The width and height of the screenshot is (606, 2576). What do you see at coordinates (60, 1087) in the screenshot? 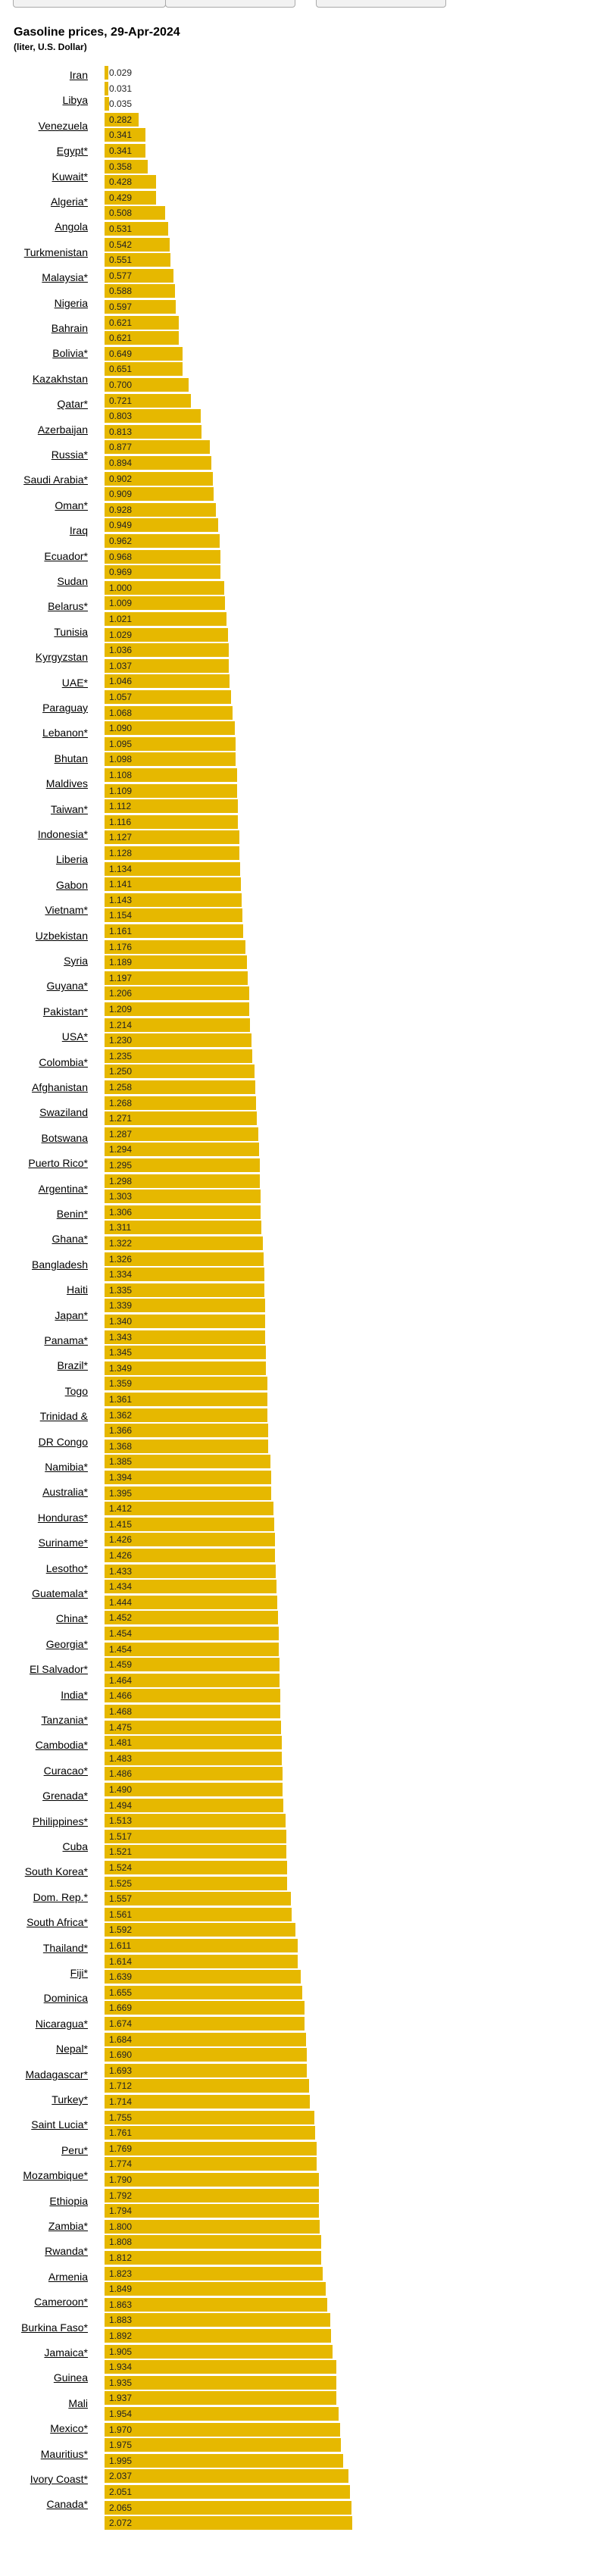
I see `country-link: Afghanistan` at bounding box center [60, 1087].